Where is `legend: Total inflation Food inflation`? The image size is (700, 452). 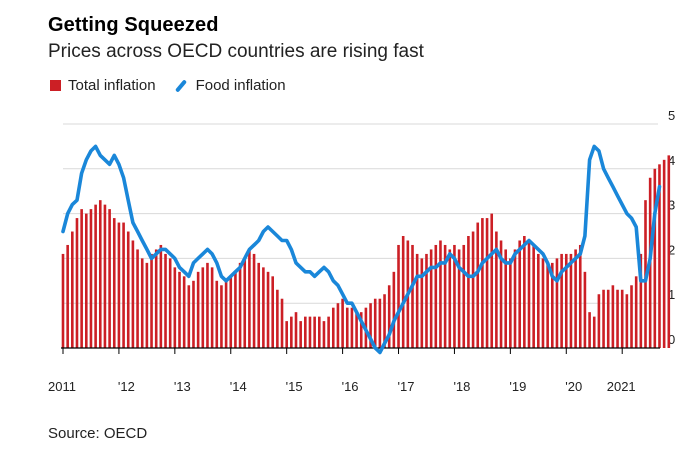 legend: Total inflation Food inflation is located at coordinates (168, 85).